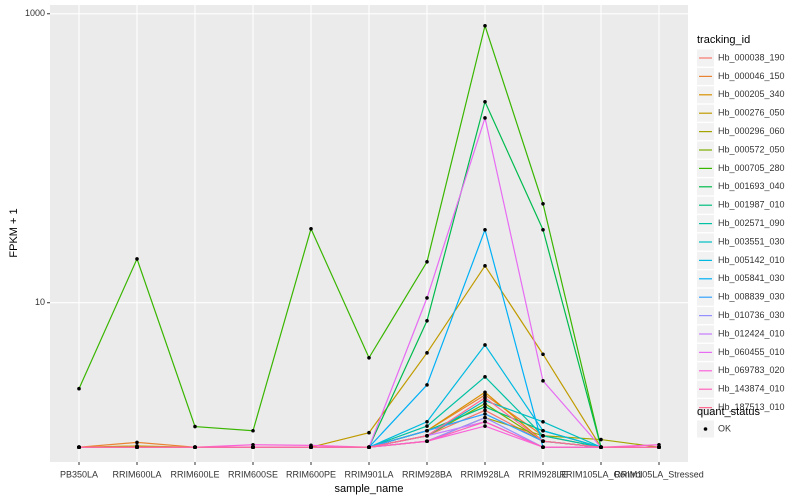 This screenshot has width=800, height=500. What do you see at coordinates (751, 370) in the screenshot?
I see `legend-label: Hb_069783_020` at bounding box center [751, 370].